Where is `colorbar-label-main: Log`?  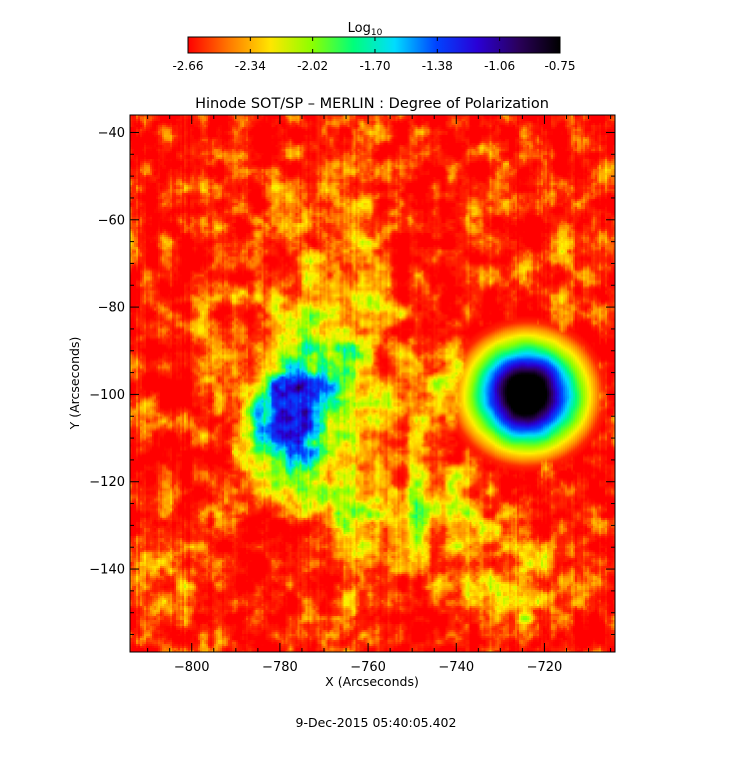 colorbar-label-main: Log is located at coordinates (359, 28).